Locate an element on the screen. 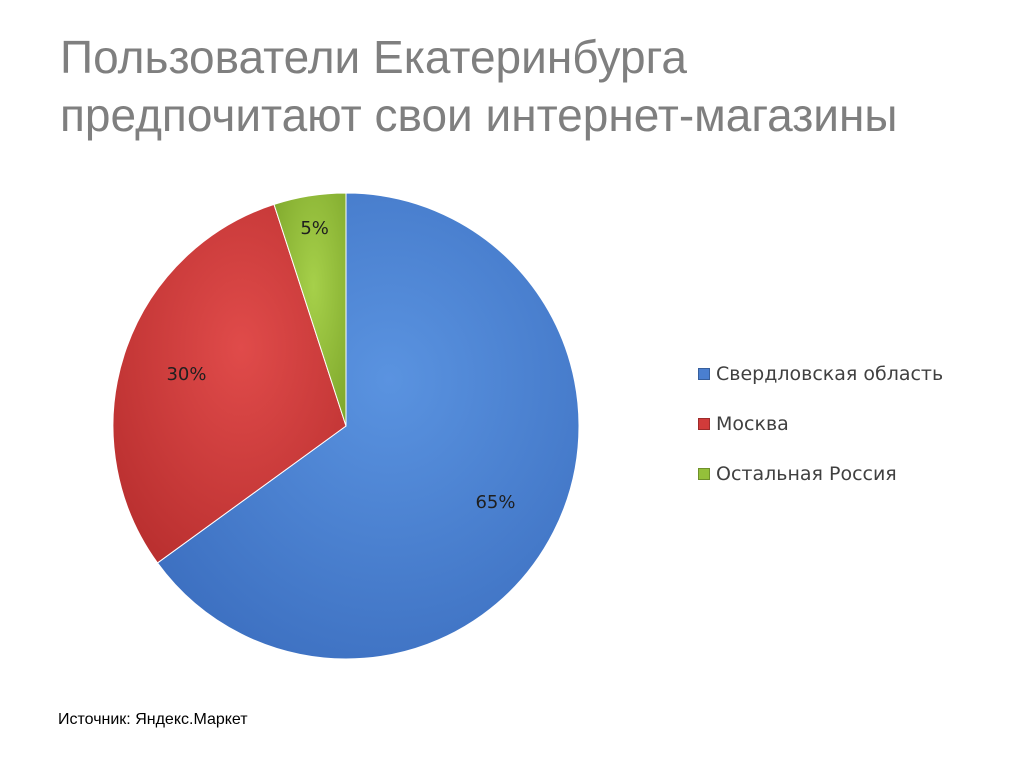 The width and height of the screenshot is (1024, 768). legend-item-rest-of-russia: Остальная Россия is located at coordinates (820, 474).